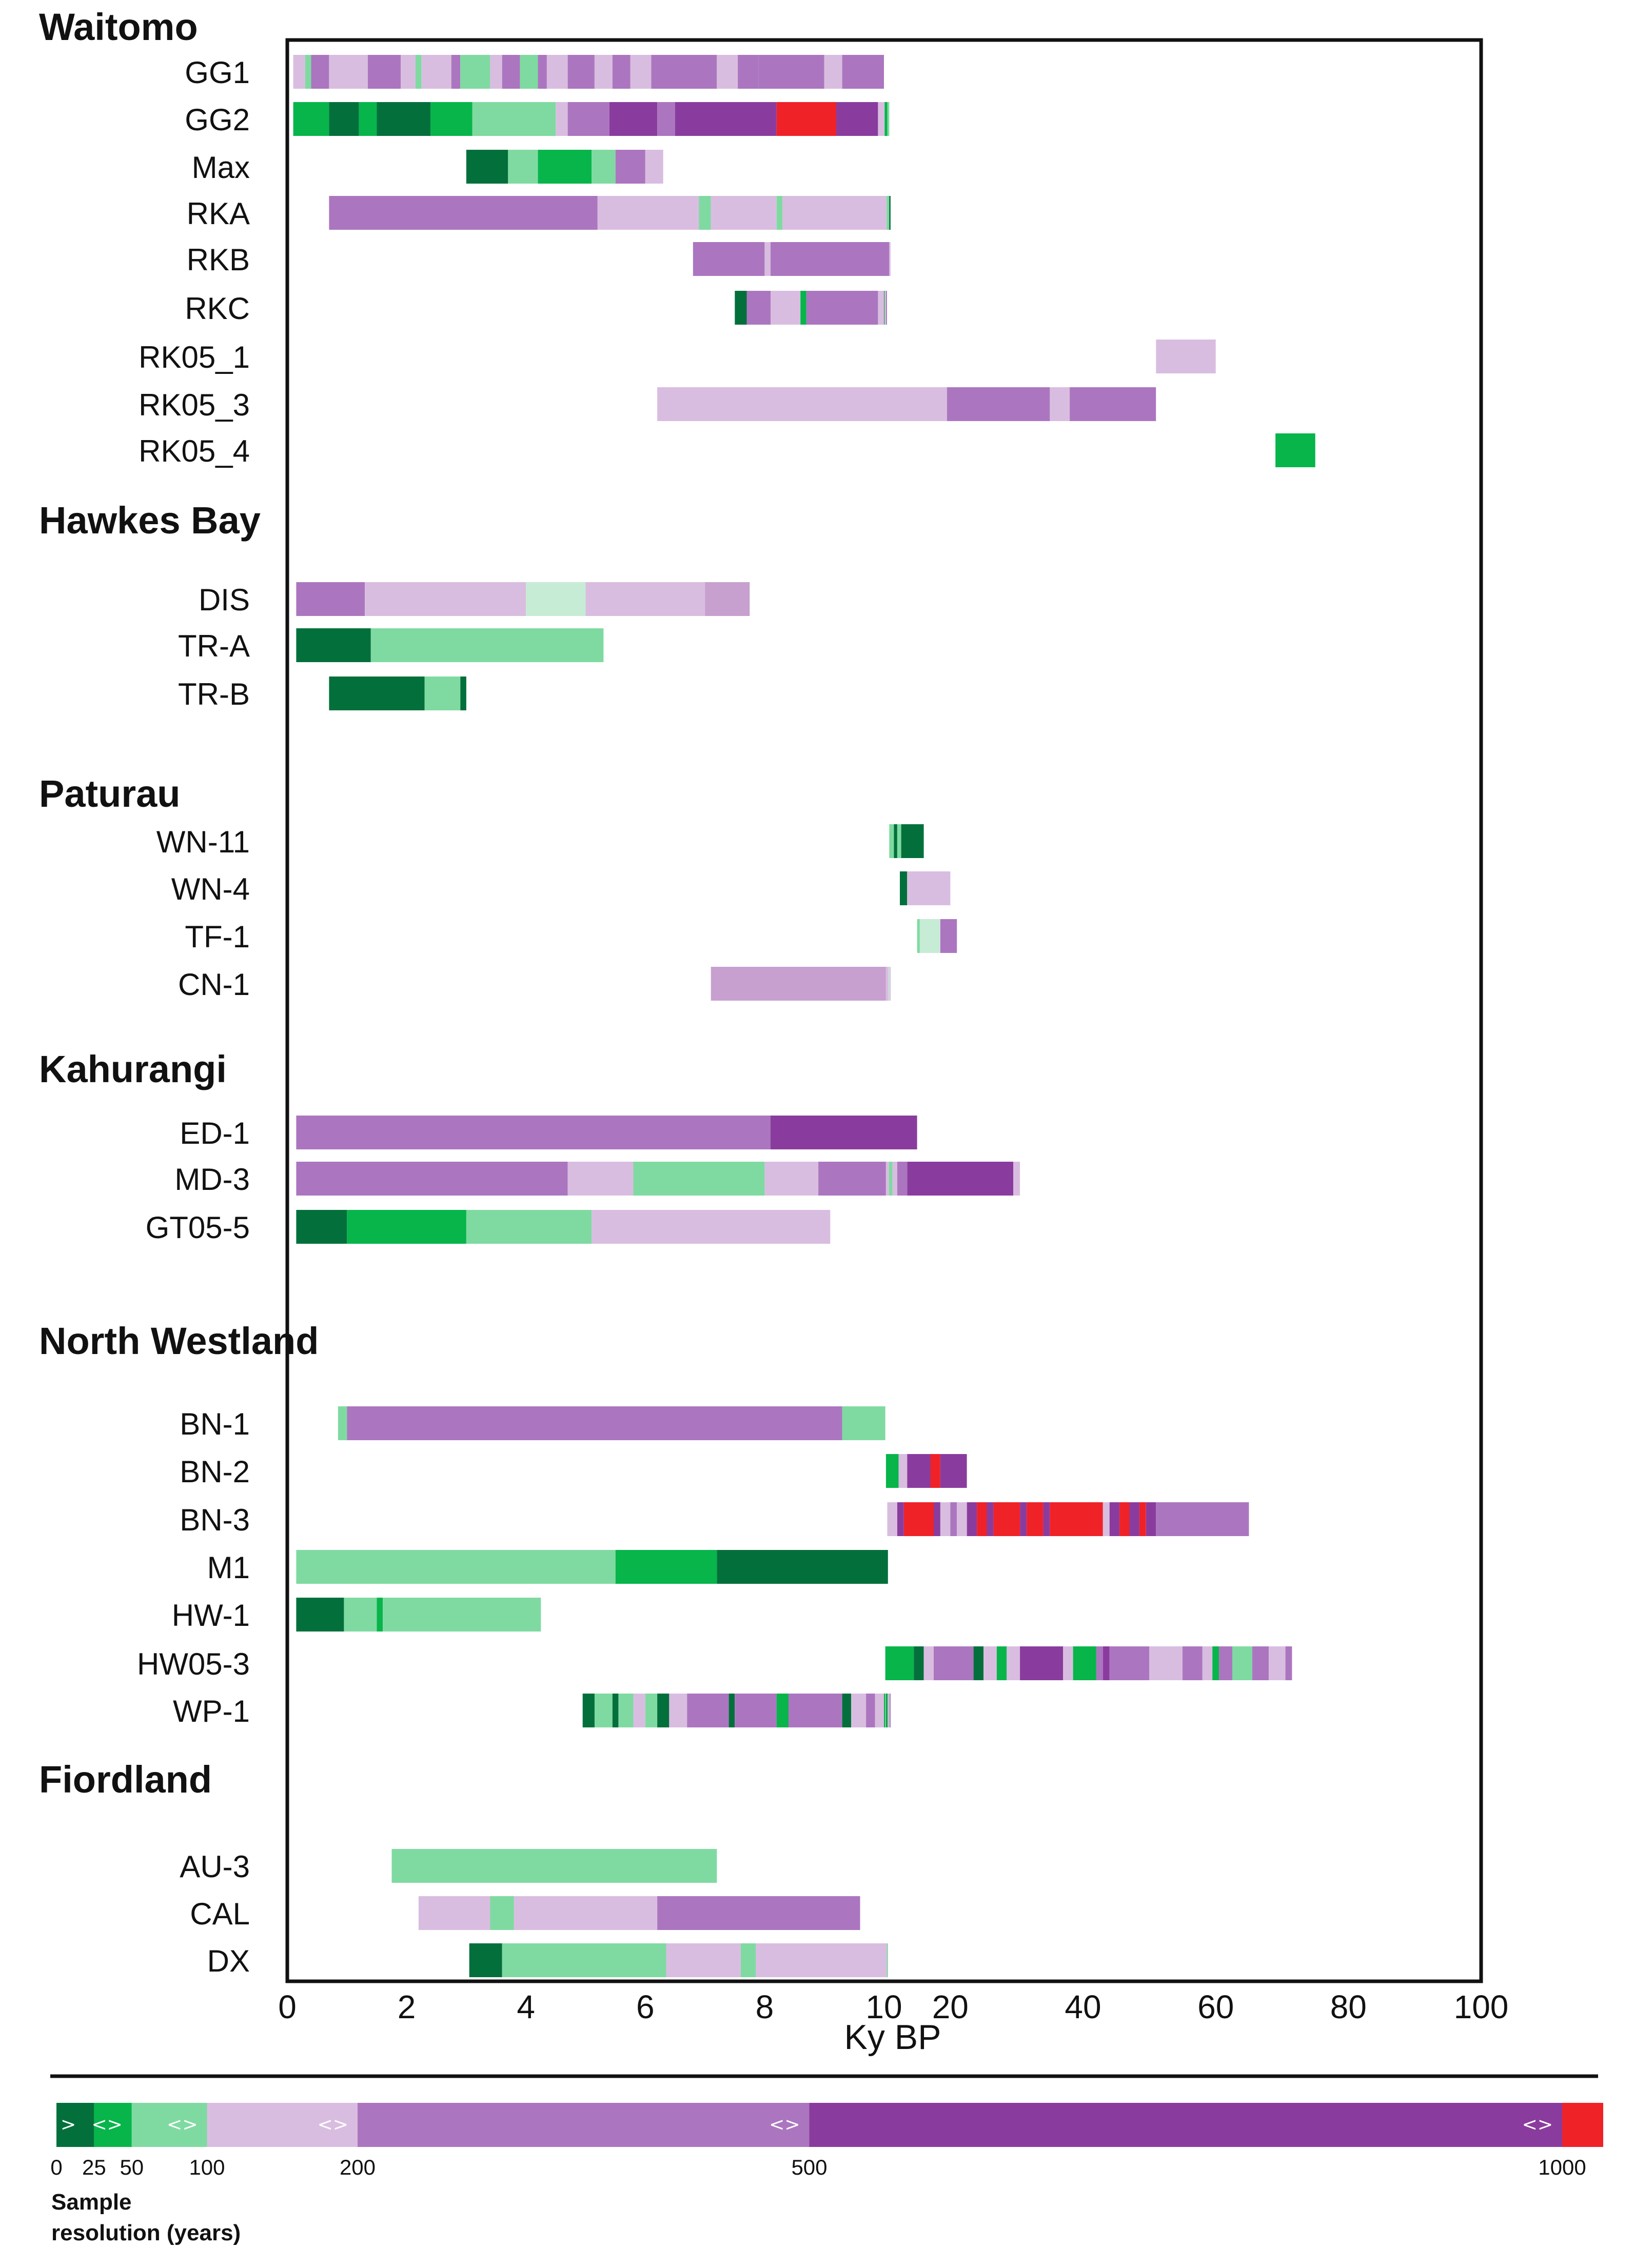 The image size is (1634, 2268). What do you see at coordinates (194, 451) in the screenshot?
I see `record-label-rk05-4: RK05_4` at bounding box center [194, 451].